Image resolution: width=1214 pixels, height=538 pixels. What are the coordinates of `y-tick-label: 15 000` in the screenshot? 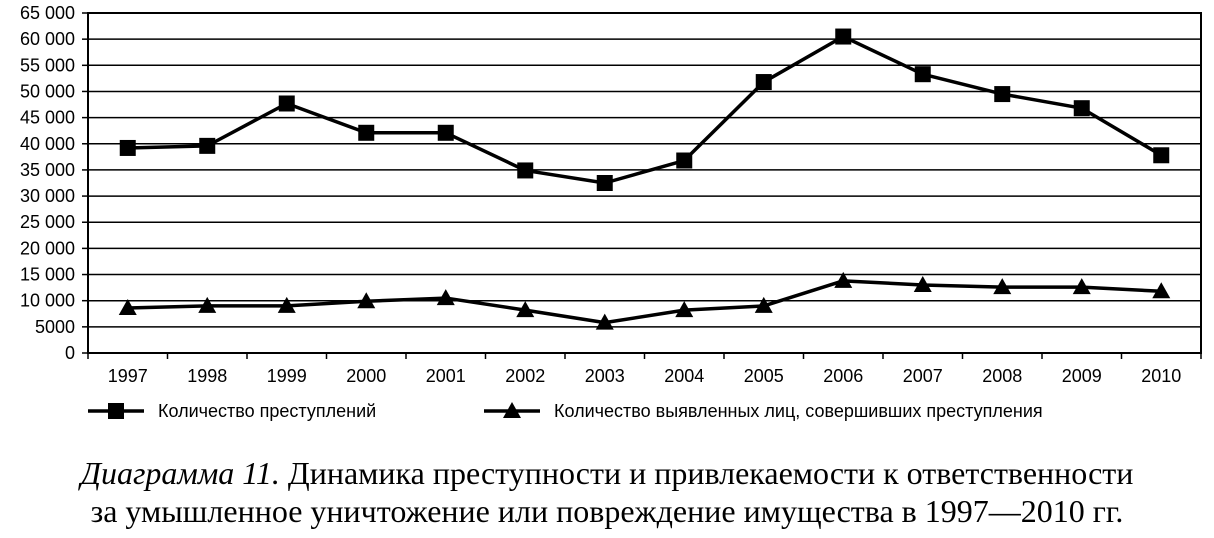 It's located at (47, 275).